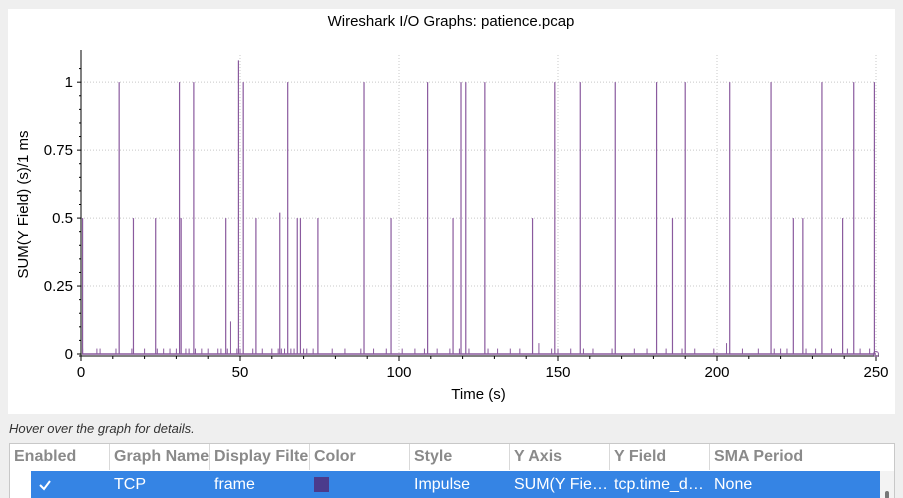 The height and width of the screenshot is (498, 903). Describe the element at coordinates (759, 456) in the screenshot. I see `header-sma-period: SMA Period` at that location.